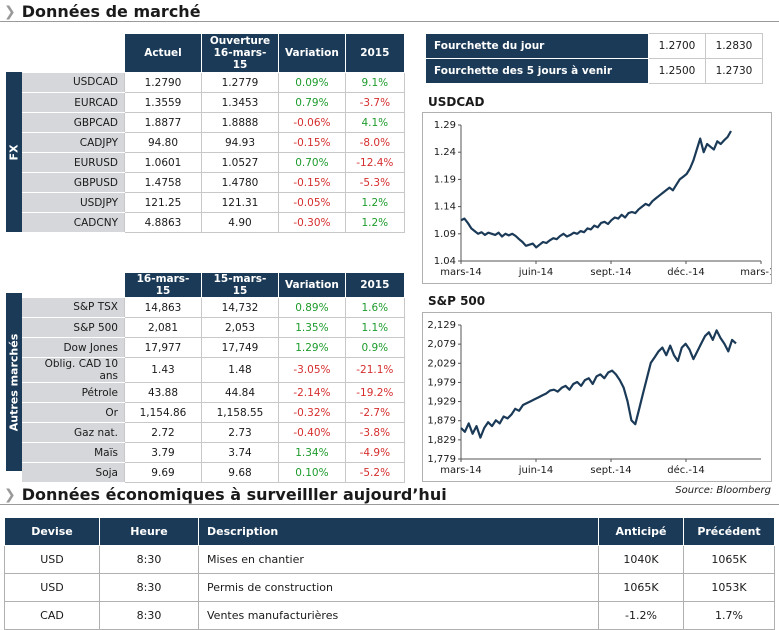 This screenshot has width=779, height=630. Describe the element at coordinates (729, 559) in the screenshot. I see `eco-cell-precedent: 1065K` at that location.